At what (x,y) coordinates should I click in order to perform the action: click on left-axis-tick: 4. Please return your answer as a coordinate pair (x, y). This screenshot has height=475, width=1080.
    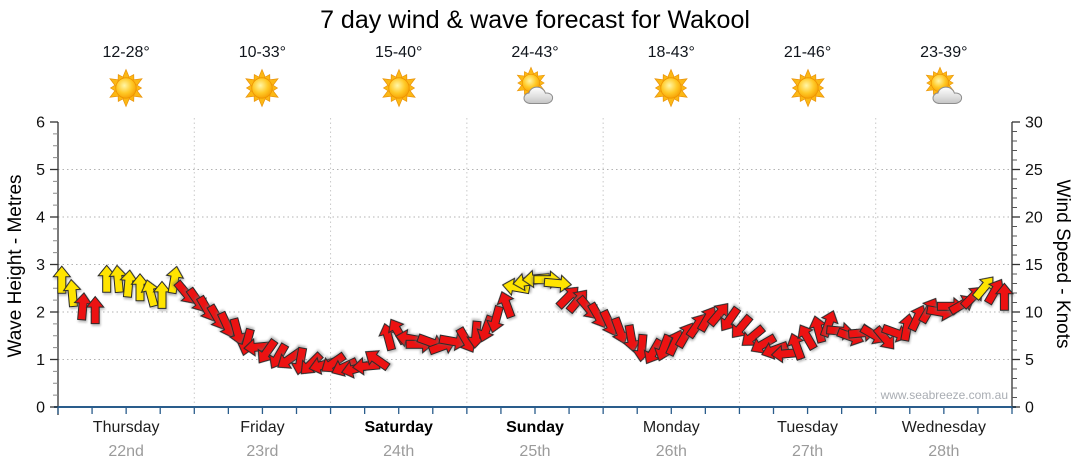
    Looking at the image, I should click on (40, 218).